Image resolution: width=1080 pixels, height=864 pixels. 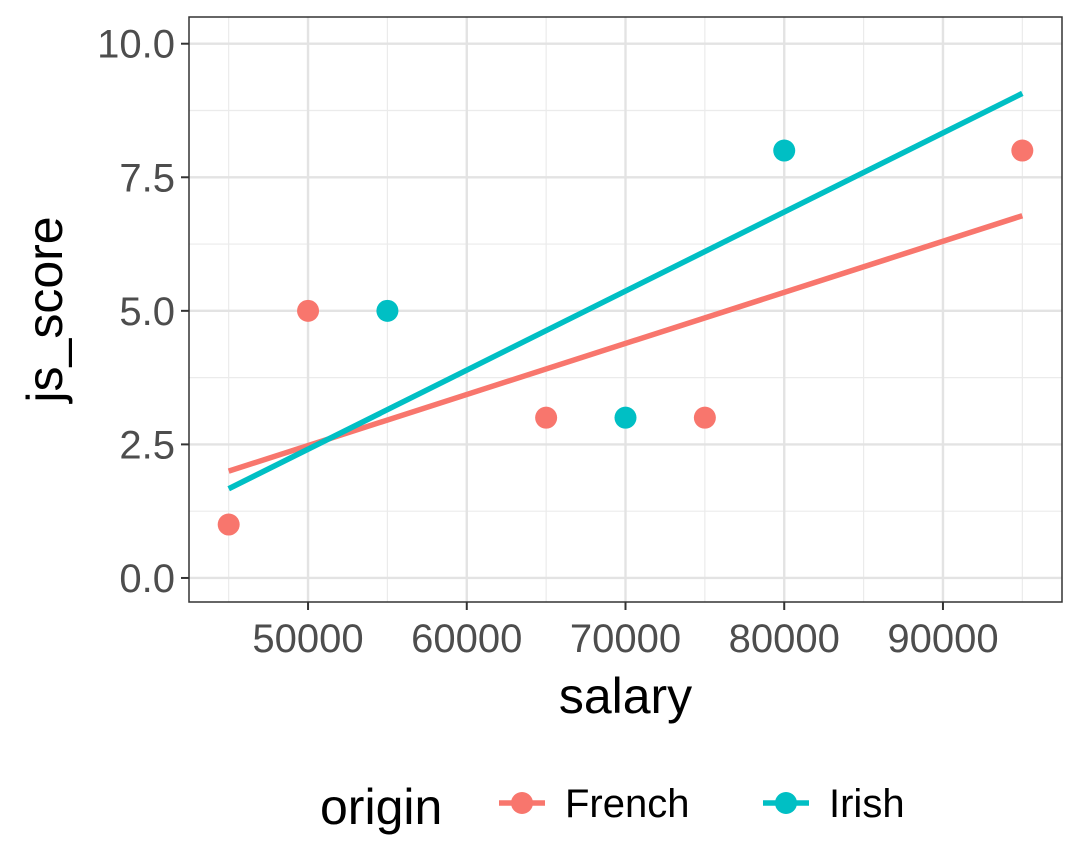 I want to click on x-axis-title: salary, so click(x=625, y=696).